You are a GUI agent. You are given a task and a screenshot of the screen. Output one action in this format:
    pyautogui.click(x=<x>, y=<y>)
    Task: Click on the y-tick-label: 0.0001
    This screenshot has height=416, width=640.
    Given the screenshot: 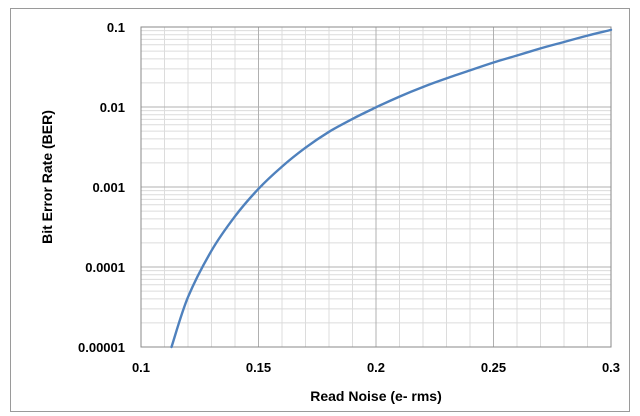 What is the action you would take?
    pyautogui.click(x=105, y=267)
    